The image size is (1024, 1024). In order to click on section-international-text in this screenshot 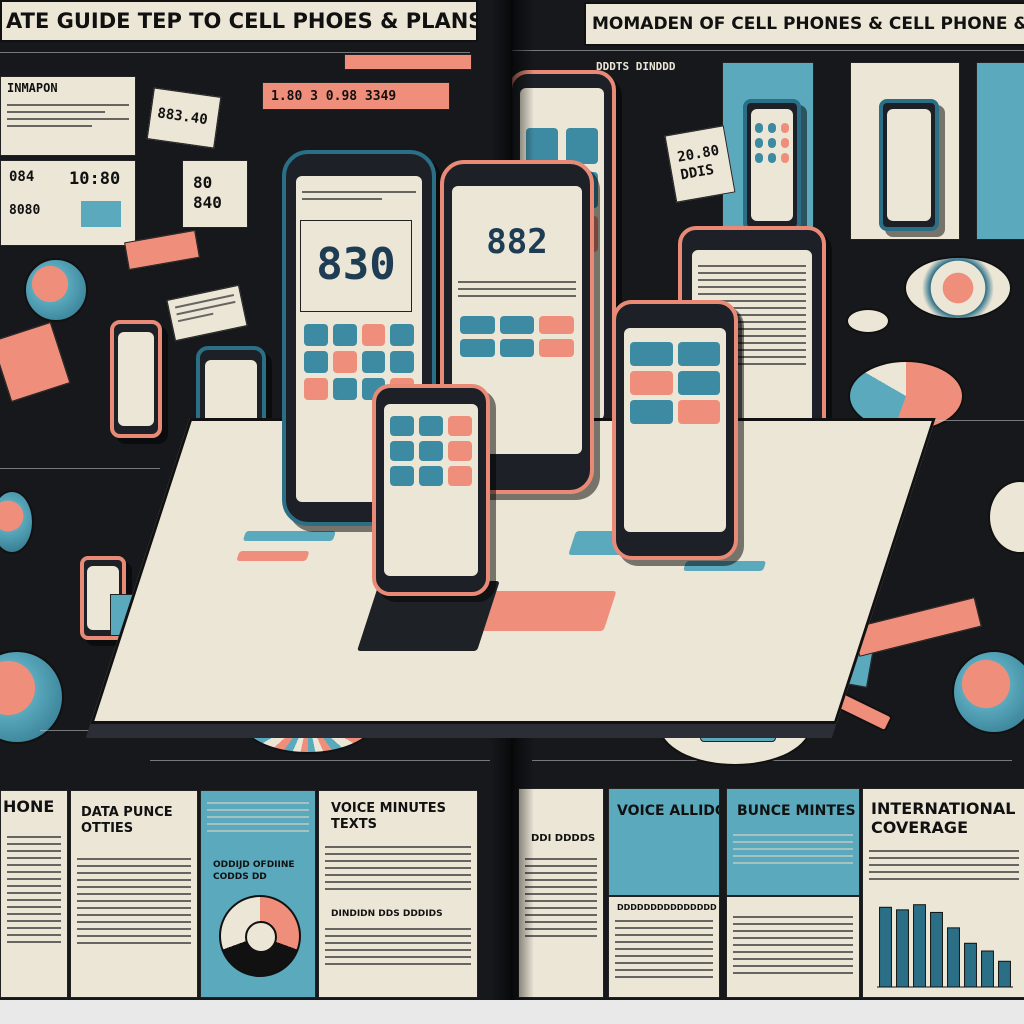, I will do `click(944, 865)`.